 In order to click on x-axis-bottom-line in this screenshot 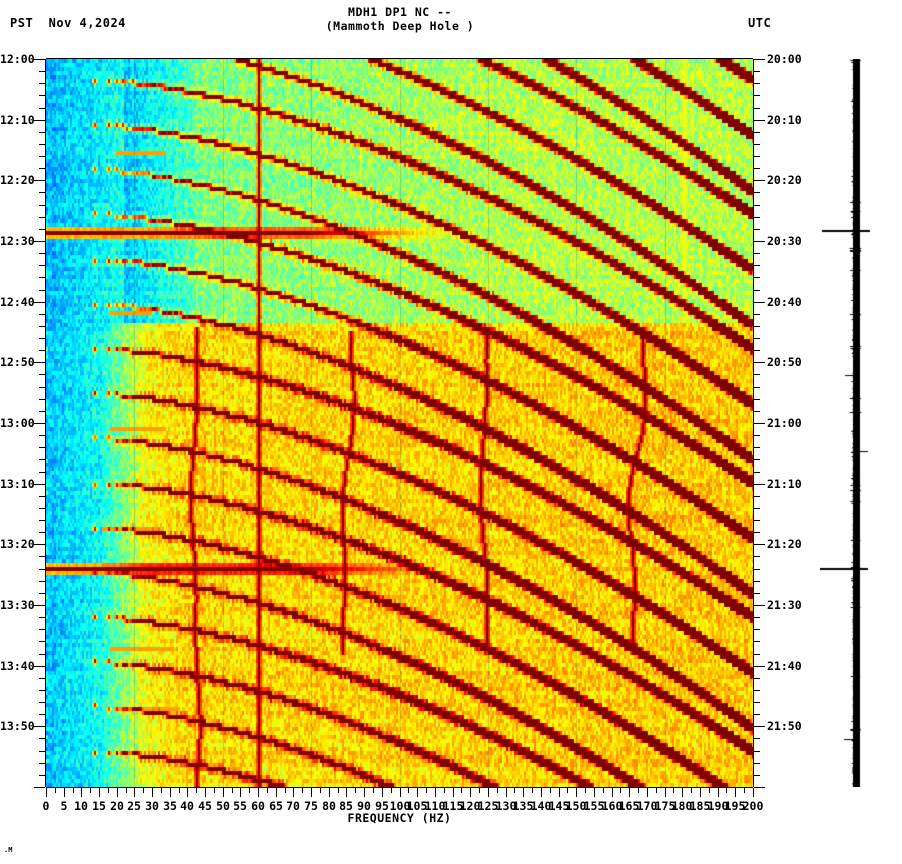, I will do `click(399, 787)`.